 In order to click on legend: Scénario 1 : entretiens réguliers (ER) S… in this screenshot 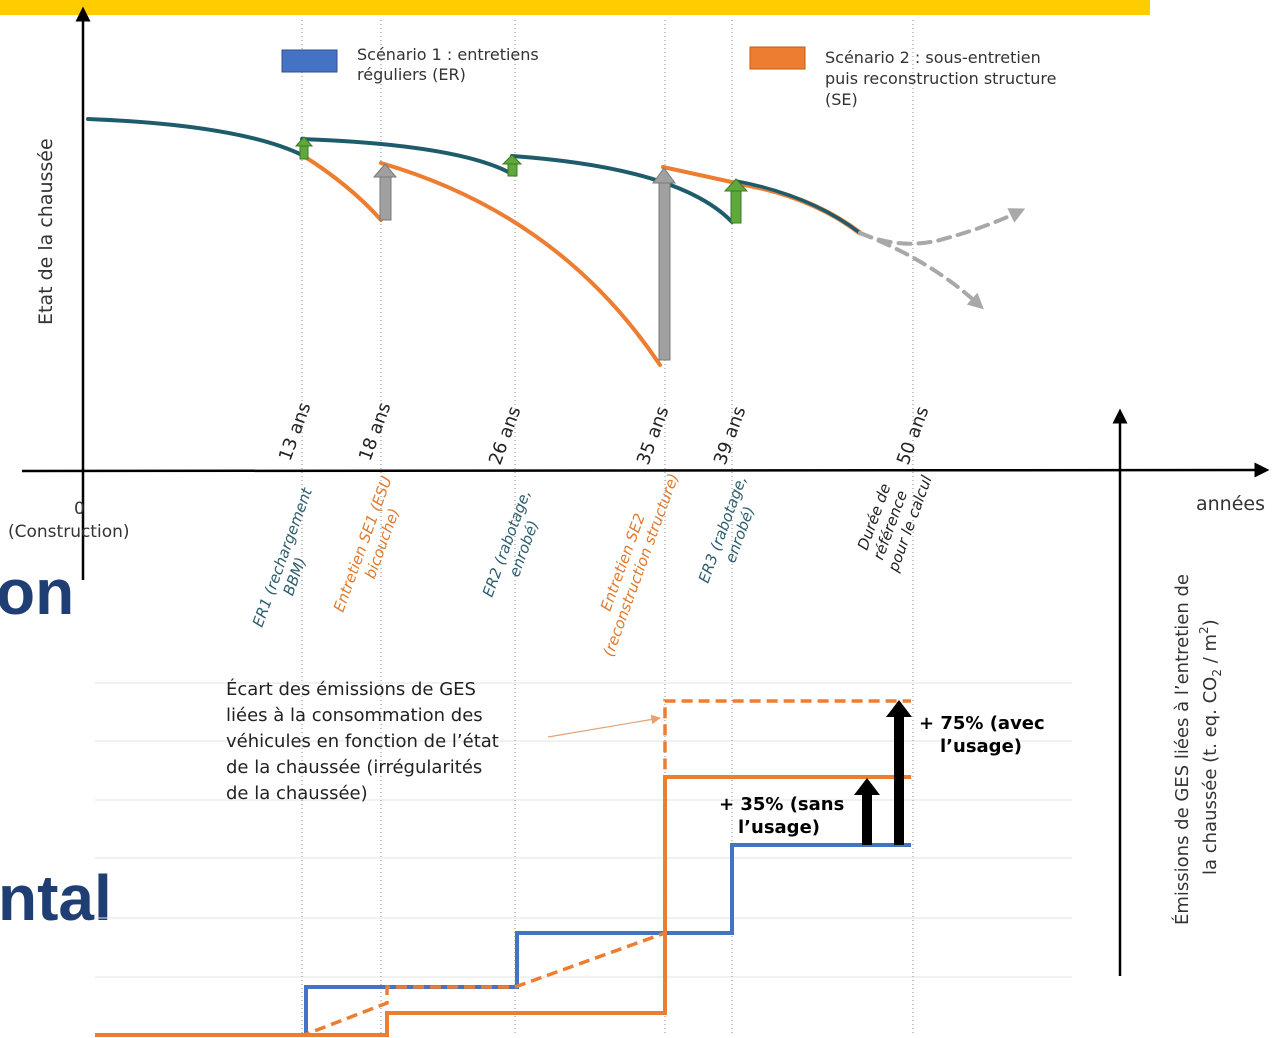, I will do `click(668, 77)`.